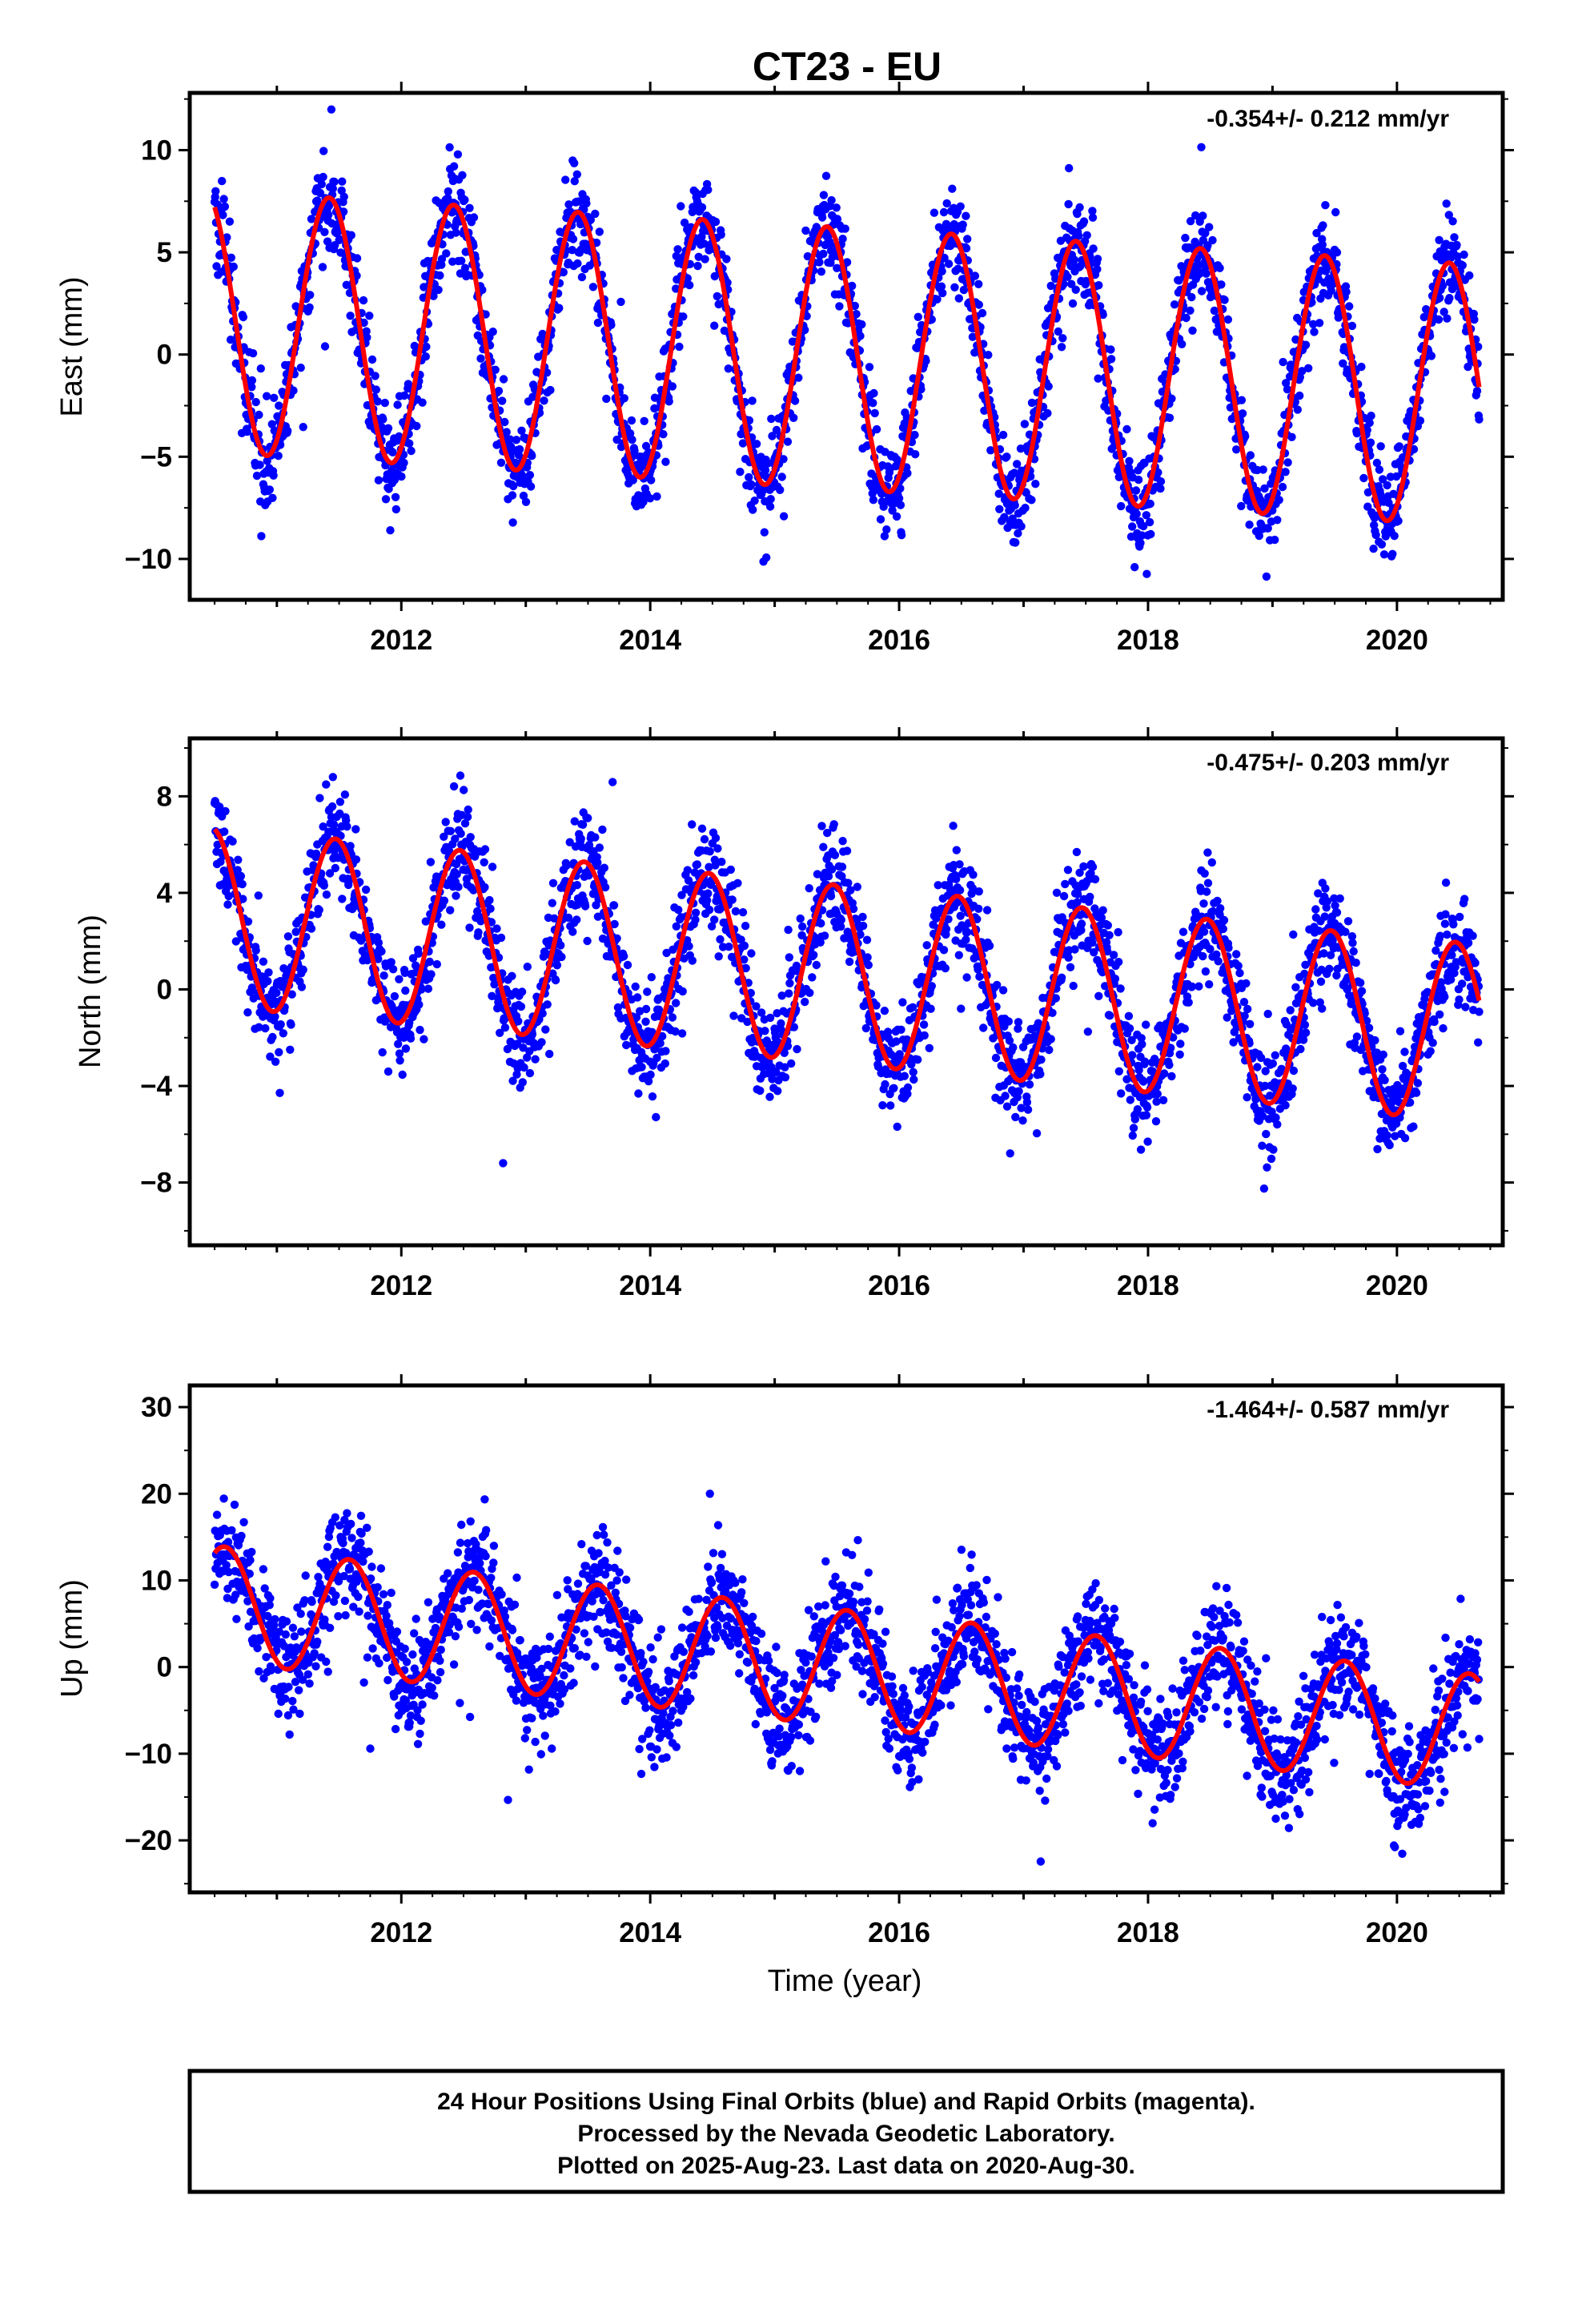 The width and height of the screenshot is (1582, 2324). Describe the element at coordinates (847, 982) in the screenshot. I see `north-plot-area` at that location.